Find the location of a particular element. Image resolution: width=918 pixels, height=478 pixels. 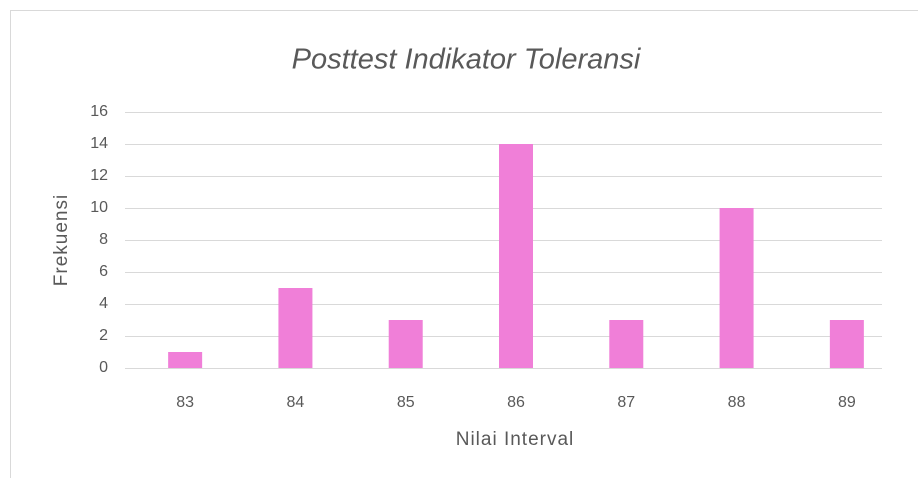

y-tick-label: 16 is located at coordinates (99, 111).